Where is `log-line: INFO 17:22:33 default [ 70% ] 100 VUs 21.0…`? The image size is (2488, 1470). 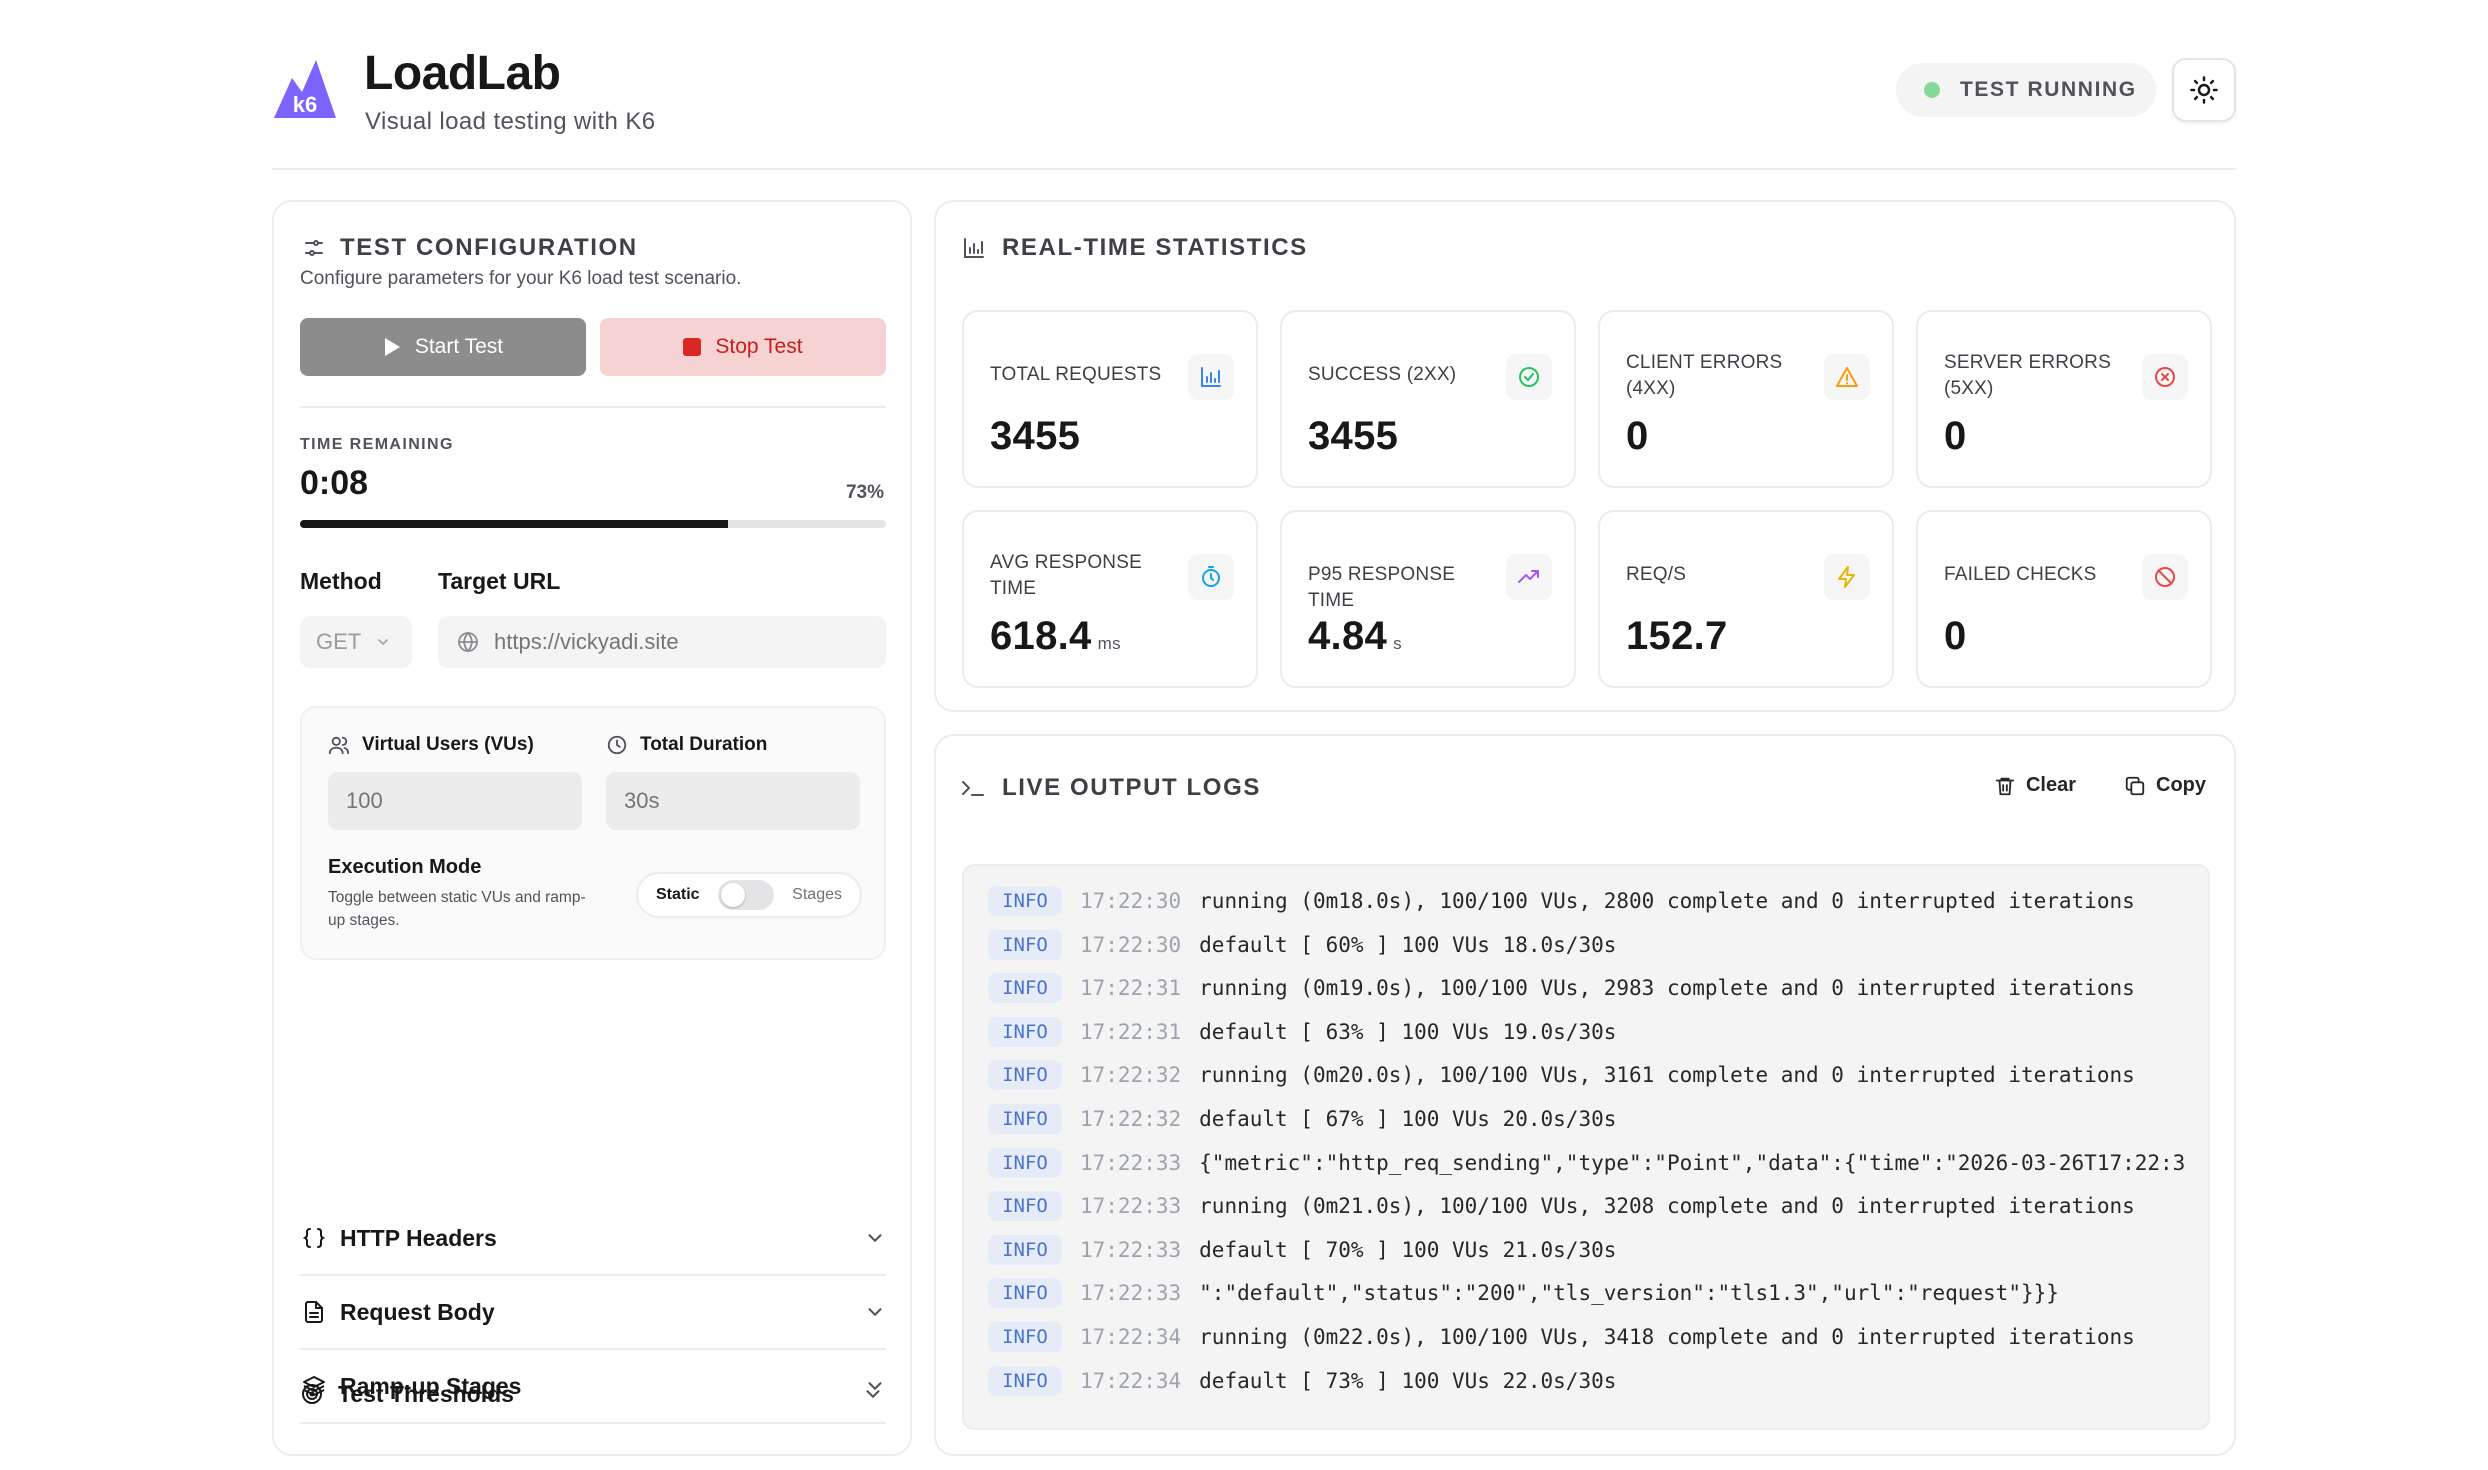 log-line: INFO 17:22:33 default [ 70% ] 100 VUs 21.0… is located at coordinates (1302, 1249).